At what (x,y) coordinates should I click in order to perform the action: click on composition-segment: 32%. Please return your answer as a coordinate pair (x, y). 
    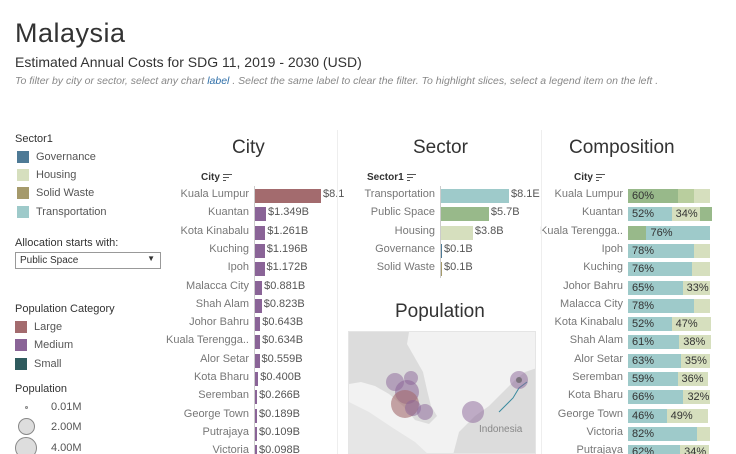
    Looking at the image, I should click on (697, 397).